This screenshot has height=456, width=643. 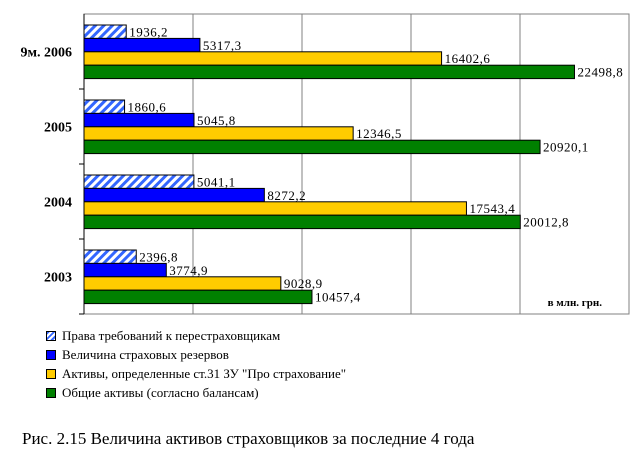 I want to click on legend-label: Права требований к перестраховщикам, so click(x=171, y=335).